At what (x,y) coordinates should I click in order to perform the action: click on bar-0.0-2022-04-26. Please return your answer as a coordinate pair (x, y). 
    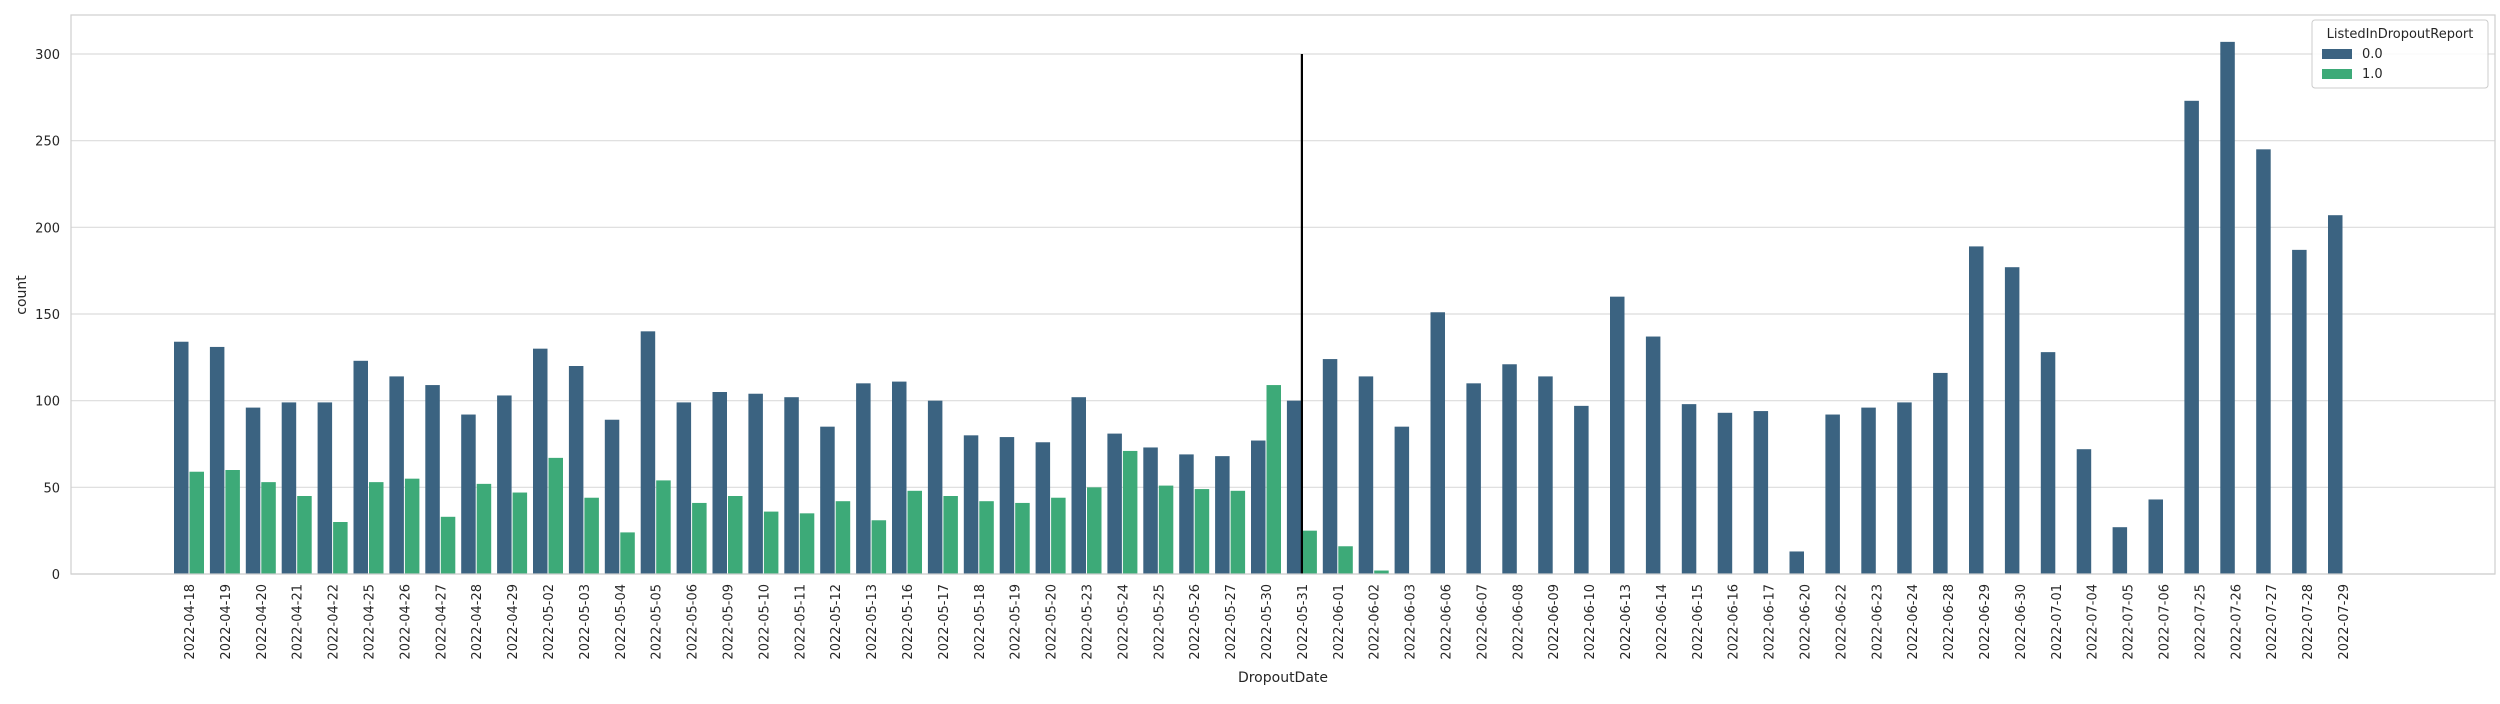
    Looking at the image, I should click on (396, 475).